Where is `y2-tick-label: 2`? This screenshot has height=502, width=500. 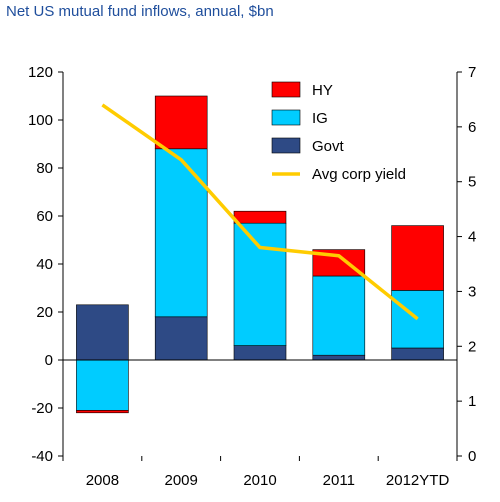 y2-tick-label: 2 is located at coordinates (472, 346).